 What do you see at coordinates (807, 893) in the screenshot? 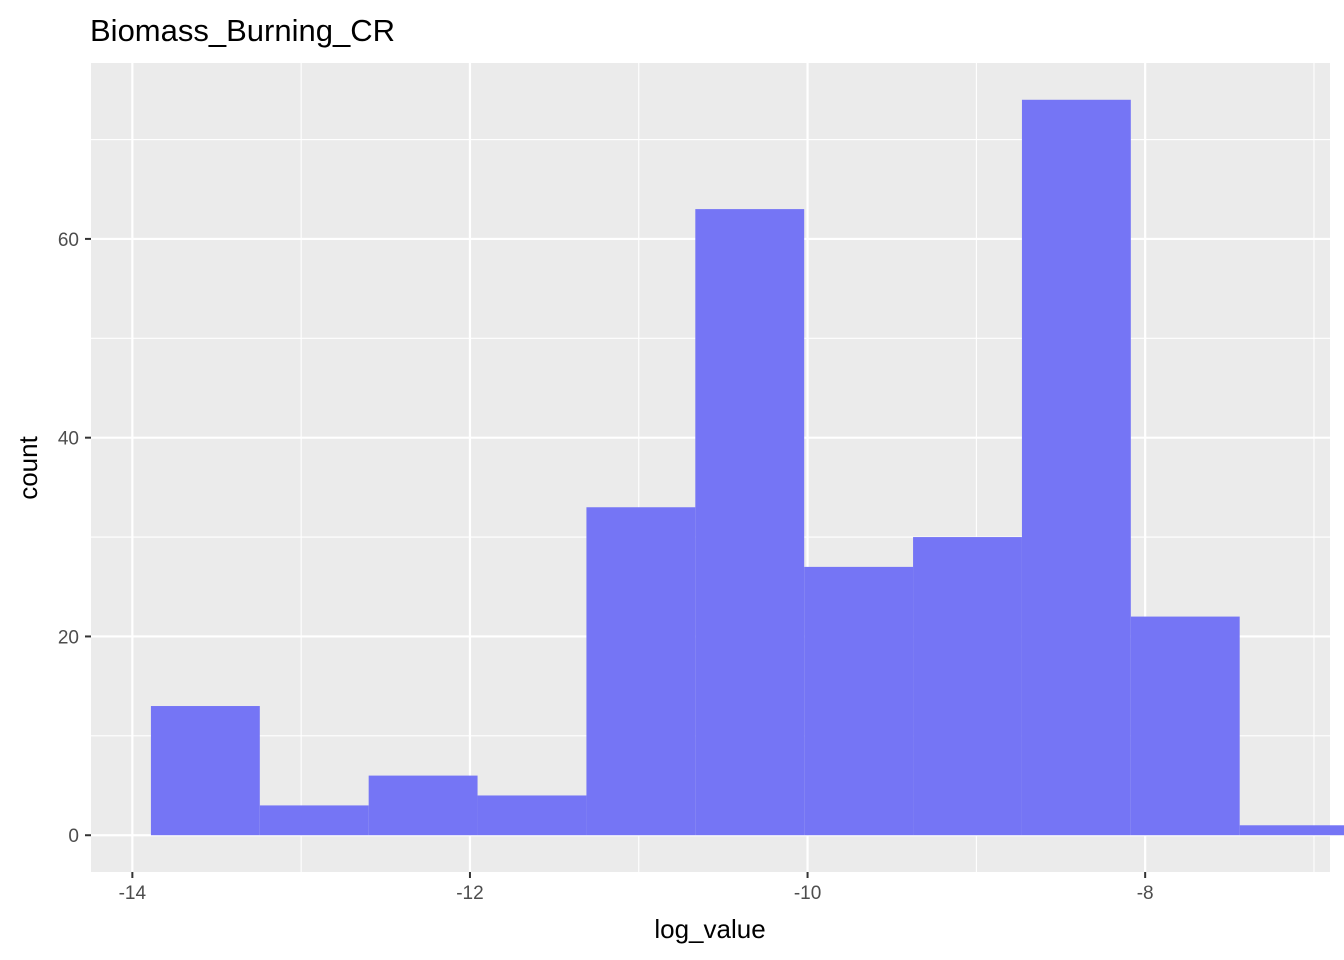
I see `x-tick-label: -10` at bounding box center [807, 893].